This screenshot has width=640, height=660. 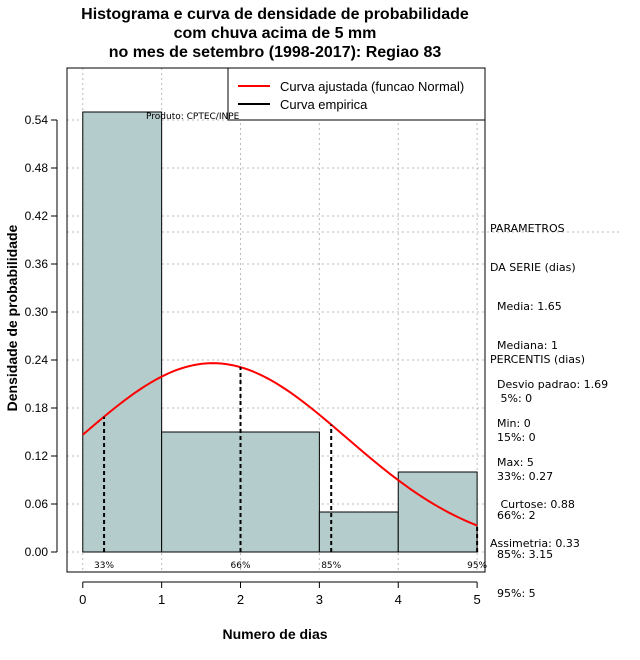 What do you see at coordinates (37, 312) in the screenshot?
I see `y-tick-label: 0.30` at bounding box center [37, 312].